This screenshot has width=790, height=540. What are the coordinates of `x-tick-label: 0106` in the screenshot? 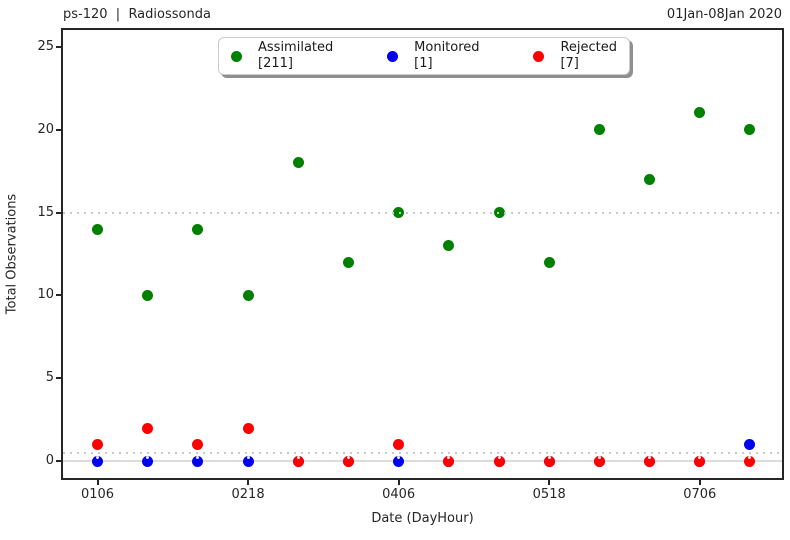 It's located at (97, 494).